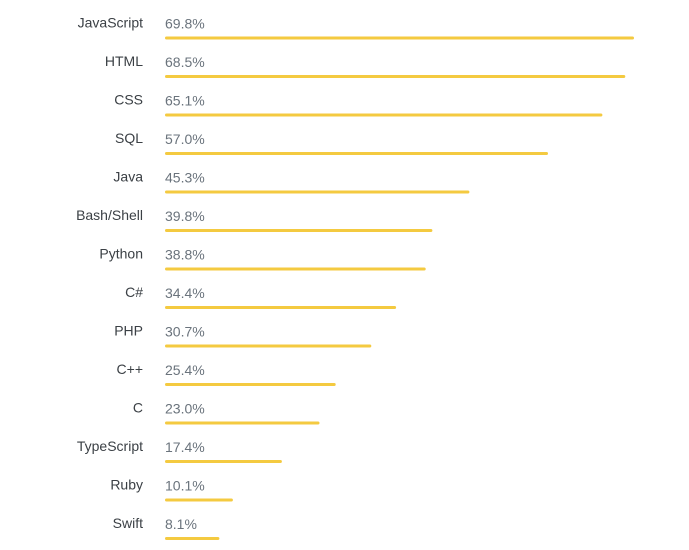 The height and width of the screenshot is (550, 689). Describe the element at coordinates (128, 177) in the screenshot. I see `category-label: Java` at that location.